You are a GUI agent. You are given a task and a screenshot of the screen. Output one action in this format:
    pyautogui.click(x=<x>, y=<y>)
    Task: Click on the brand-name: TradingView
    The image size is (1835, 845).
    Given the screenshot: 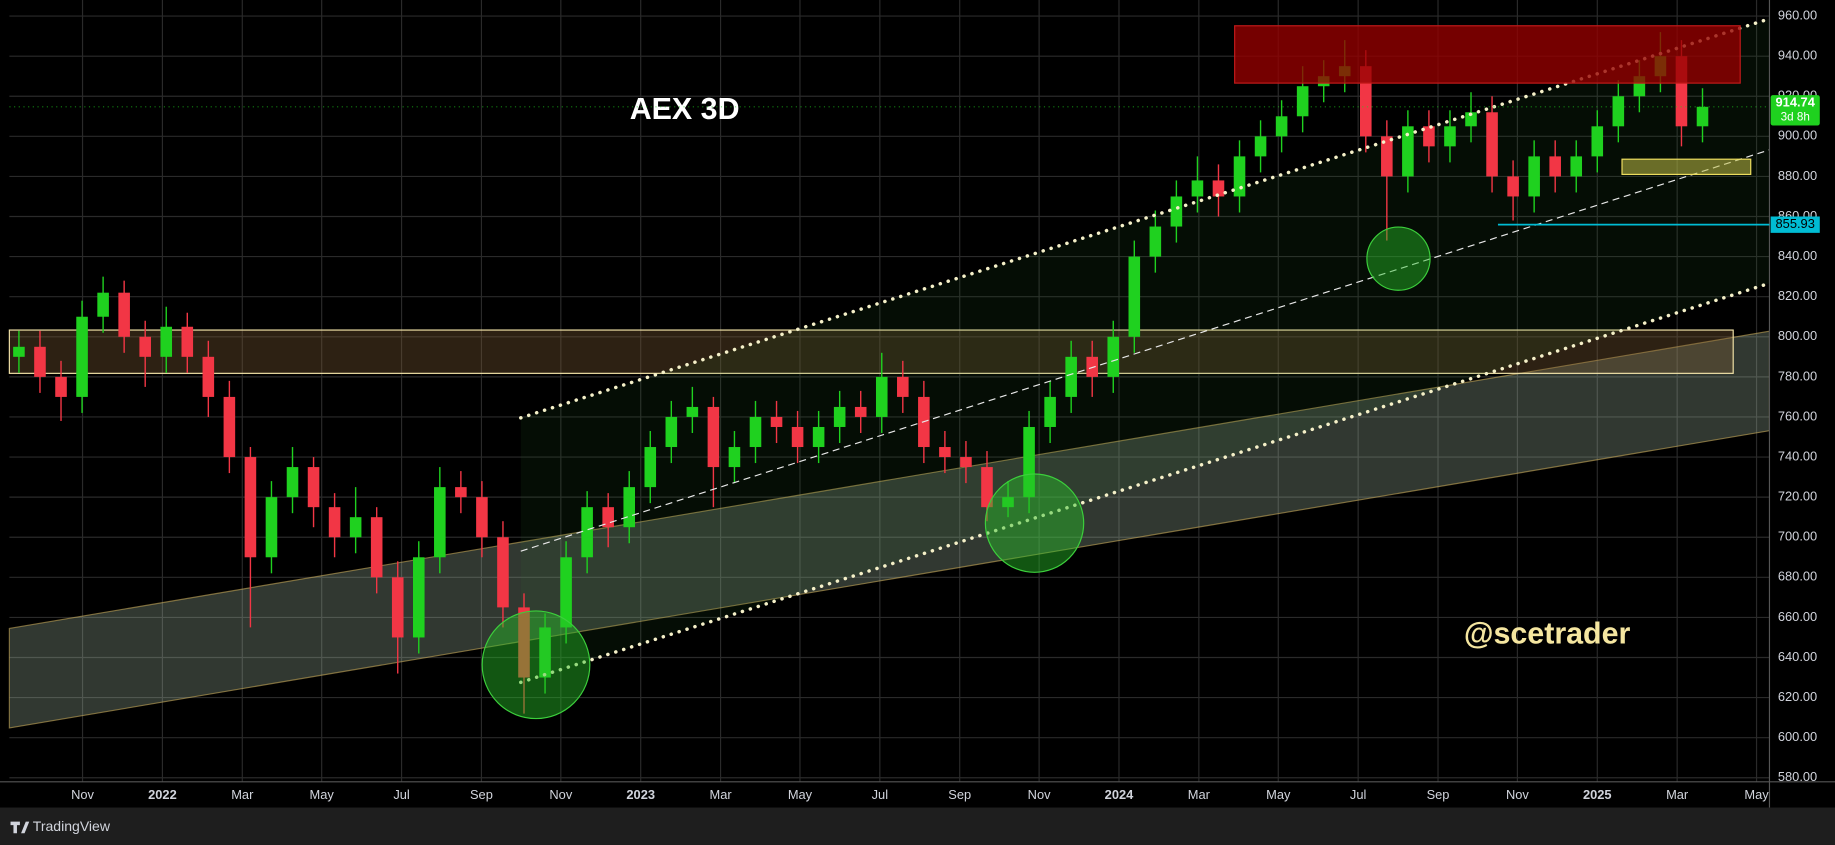 What is the action you would take?
    pyautogui.click(x=72, y=826)
    